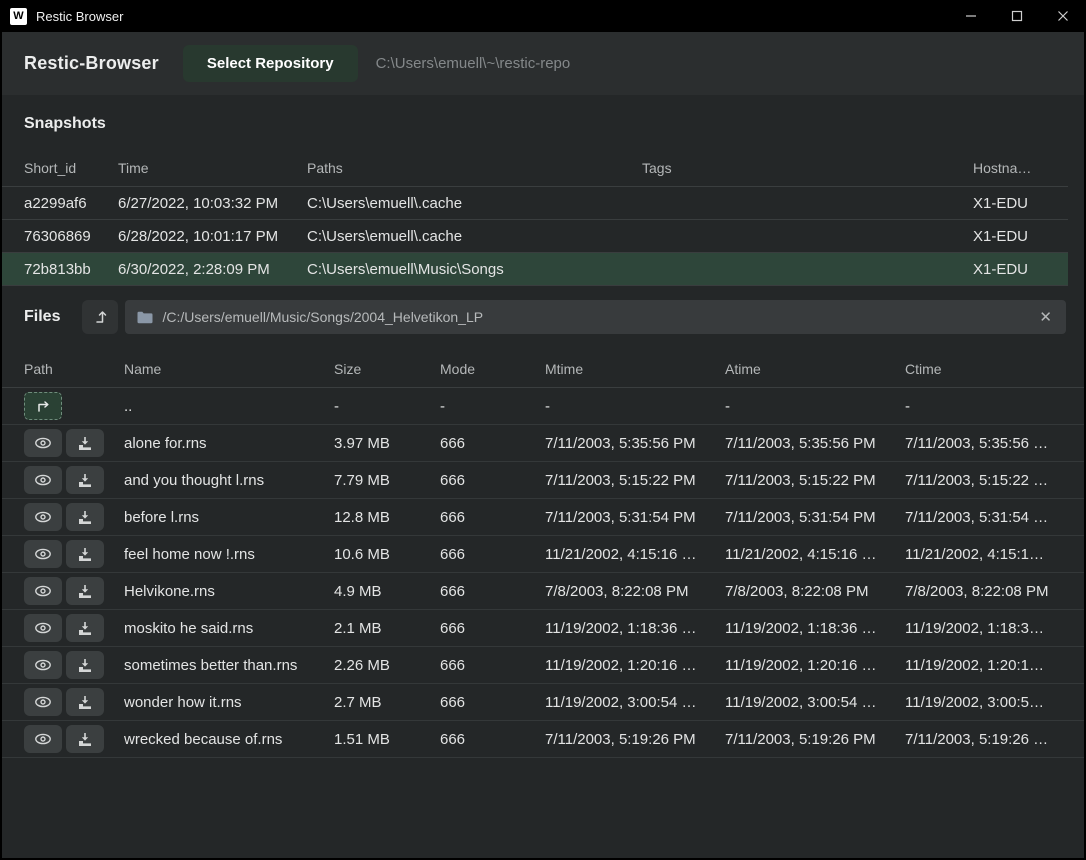 This screenshot has height=860, width=1086. Describe the element at coordinates (442, 406) in the screenshot. I see `file-mode: -` at that location.